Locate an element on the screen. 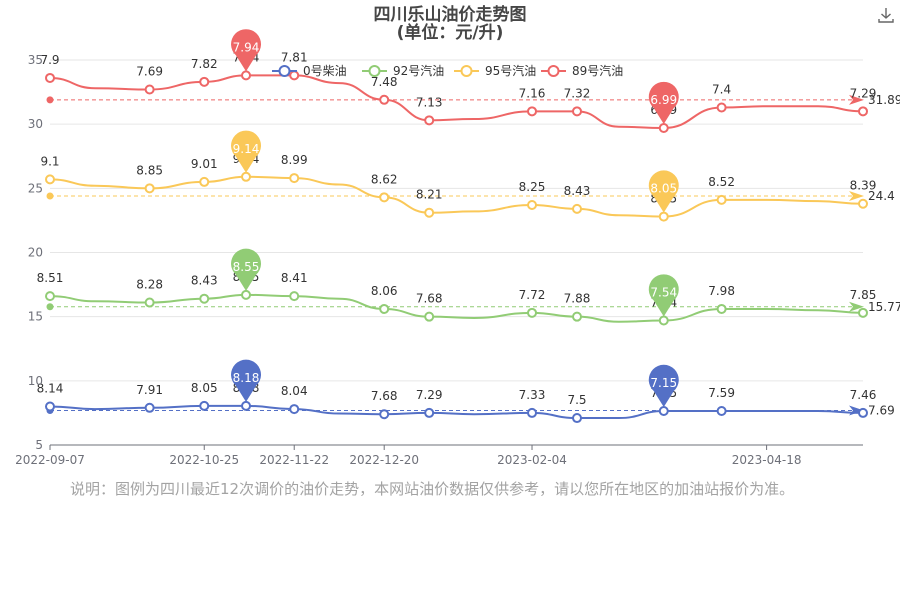 The height and width of the screenshot is (600, 900). max-pin-label-0: 8.18 is located at coordinates (246, 378).